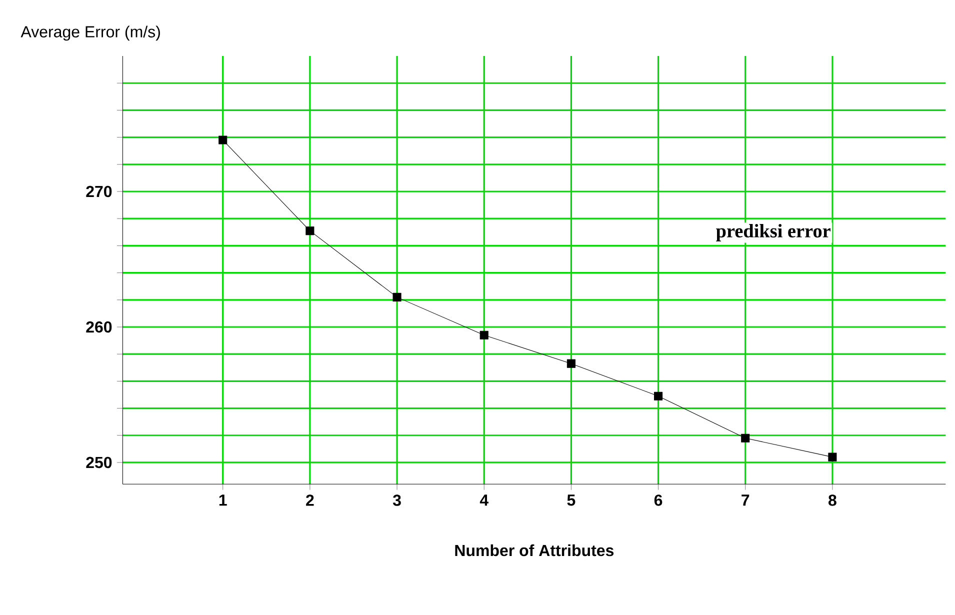  Describe the element at coordinates (223, 500) in the screenshot. I see `x-tick-label: 1` at that location.